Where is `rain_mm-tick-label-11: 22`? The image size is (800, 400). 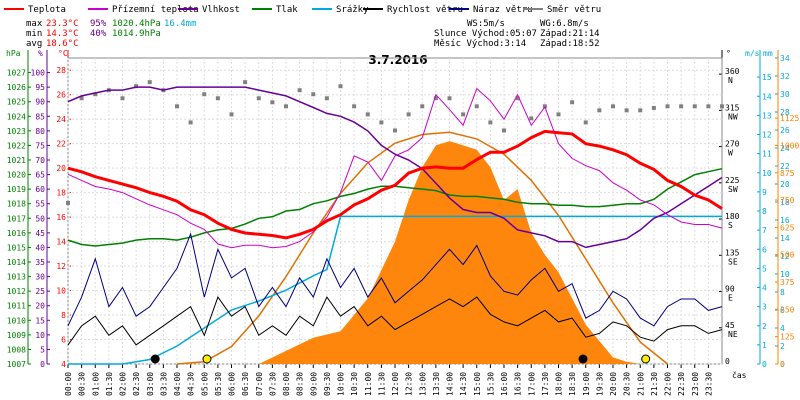 rain_mm-tick-label-11: 22 is located at coordinates (785, 166).